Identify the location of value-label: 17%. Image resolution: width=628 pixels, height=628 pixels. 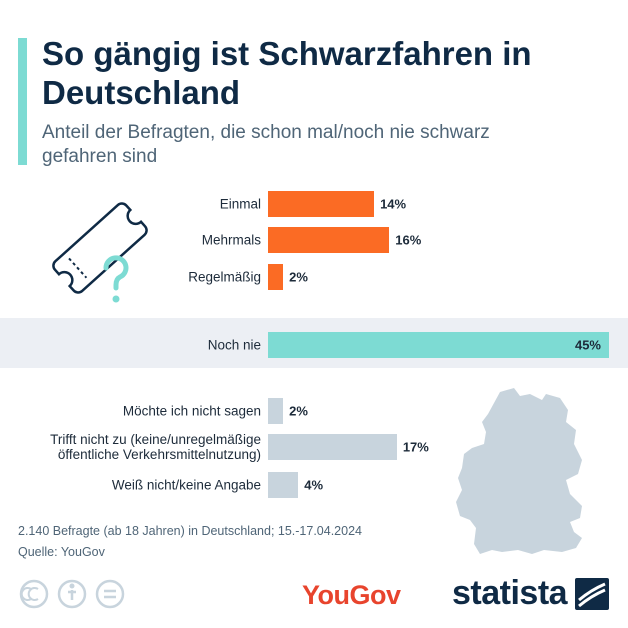
(415, 447).